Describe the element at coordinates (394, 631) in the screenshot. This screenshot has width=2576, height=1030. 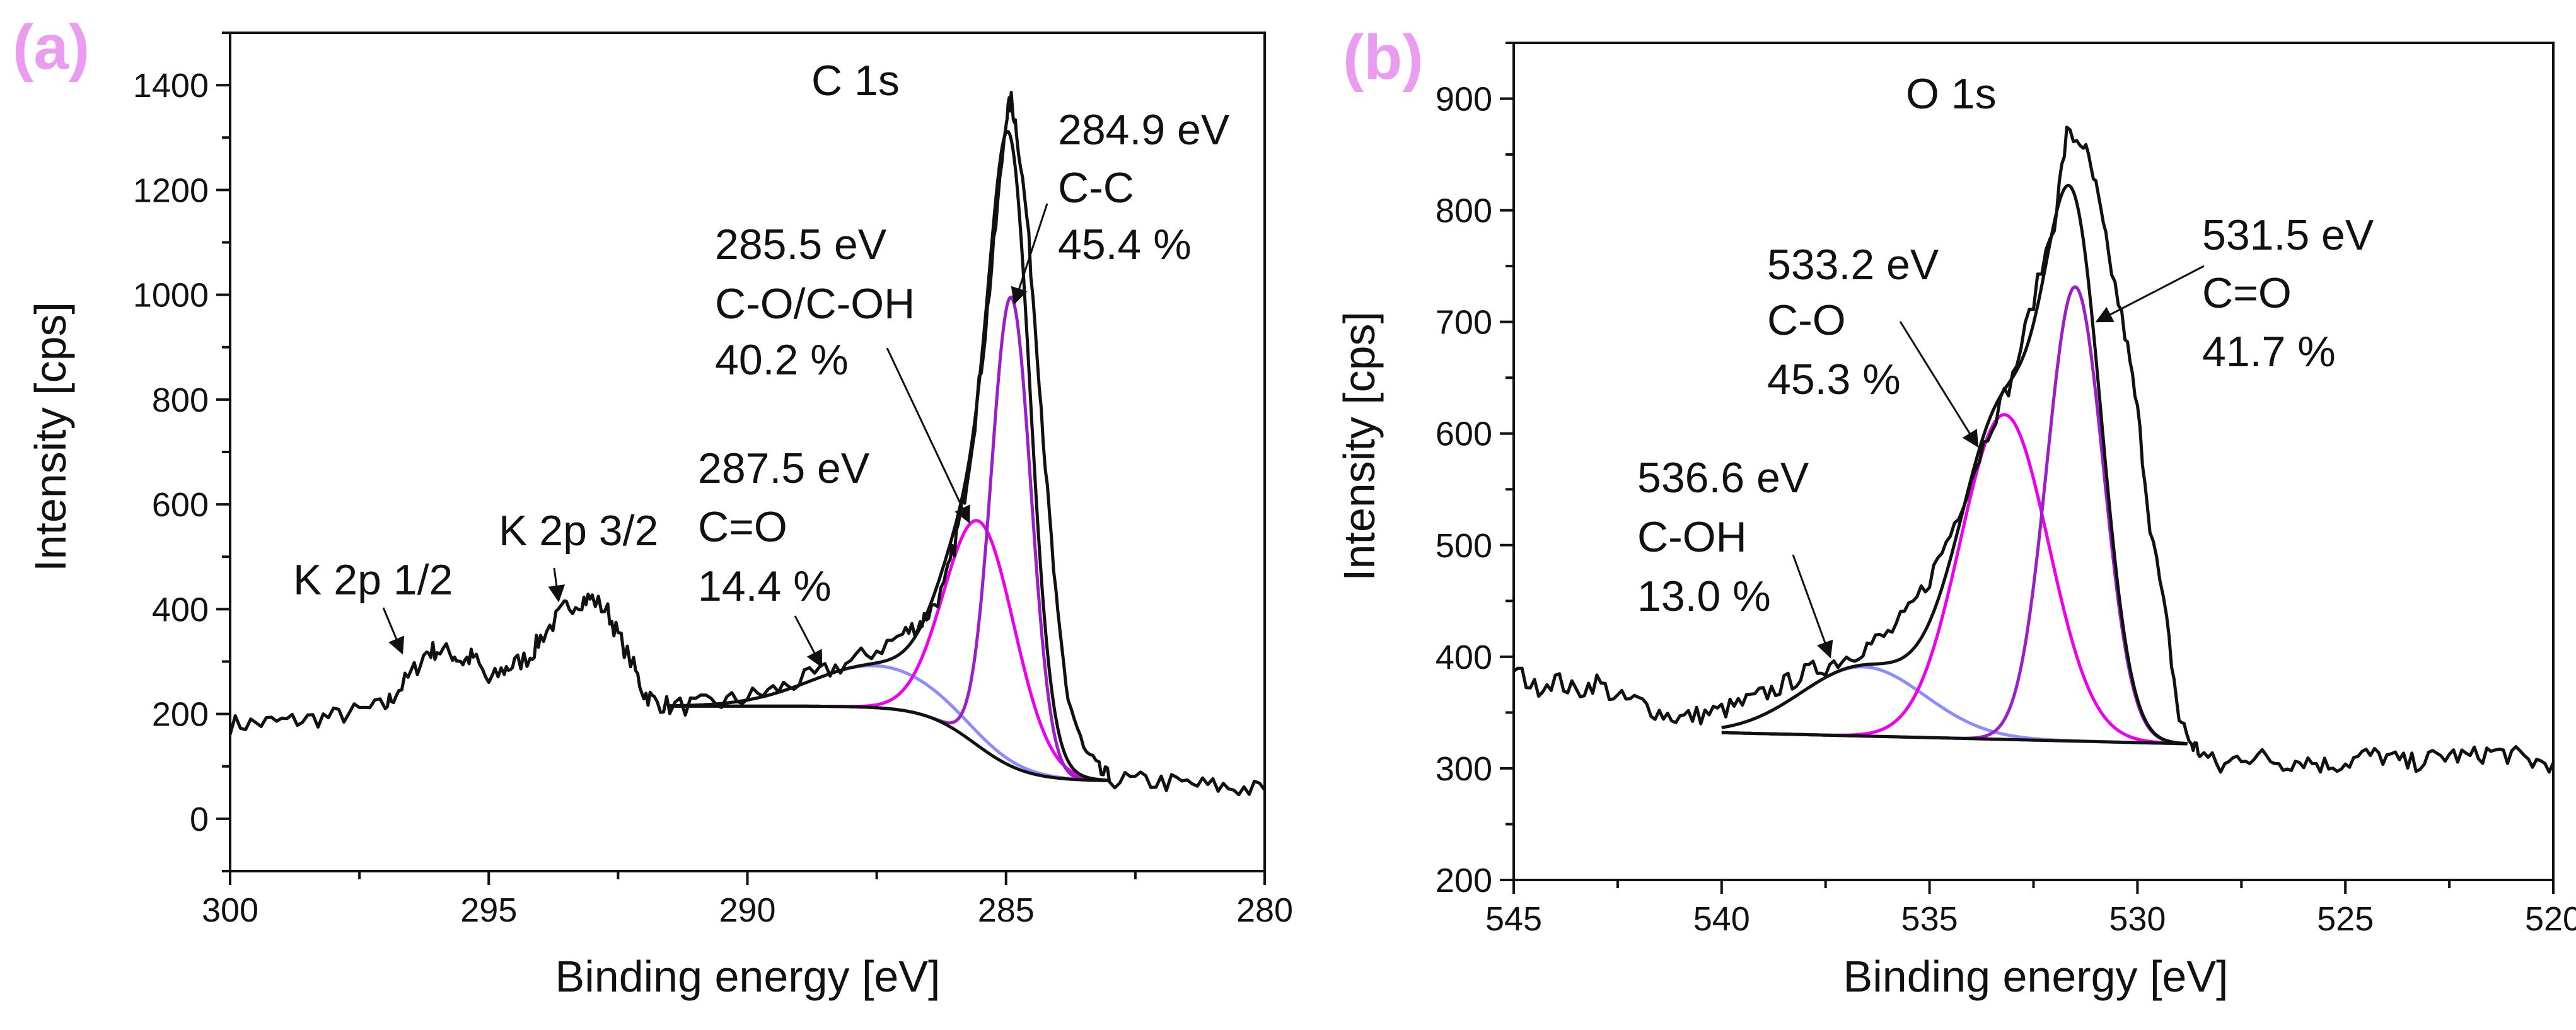
I see `arrow-k2p12` at that location.